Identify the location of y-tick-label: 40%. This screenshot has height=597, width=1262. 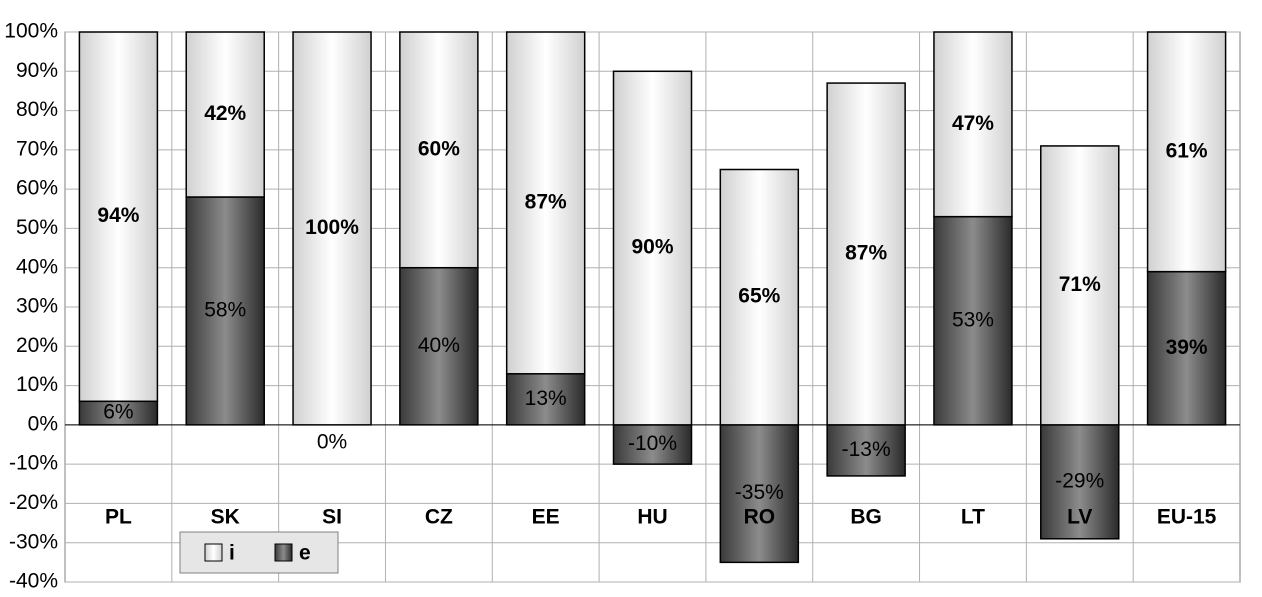
(37, 266).